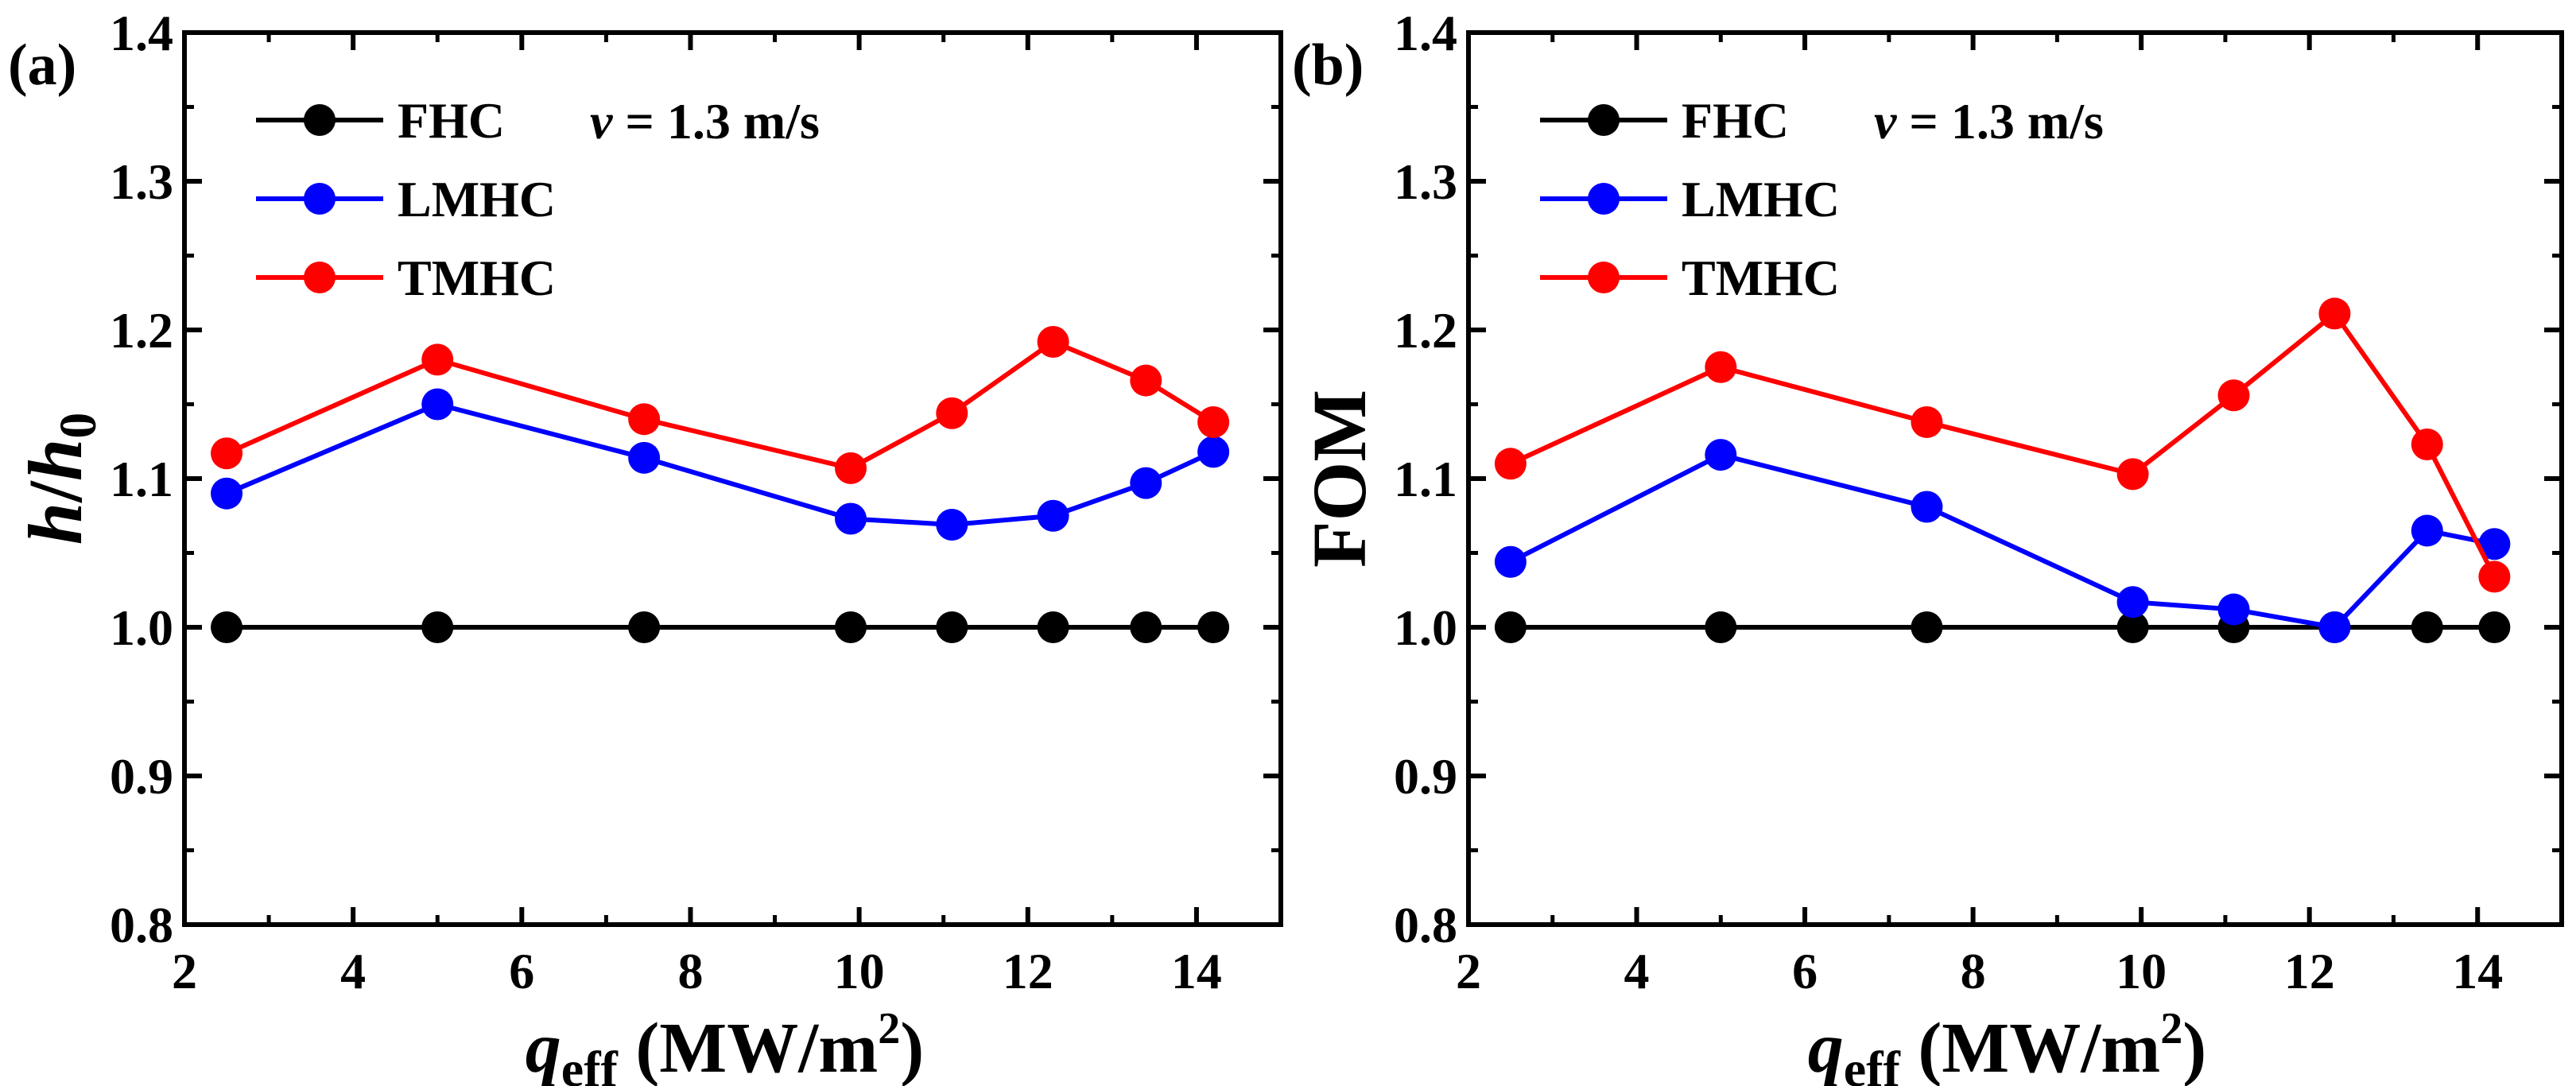  What do you see at coordinates (721, 627) in the screenshot?
I see `series-fhc` at bounding box center [721, 627].